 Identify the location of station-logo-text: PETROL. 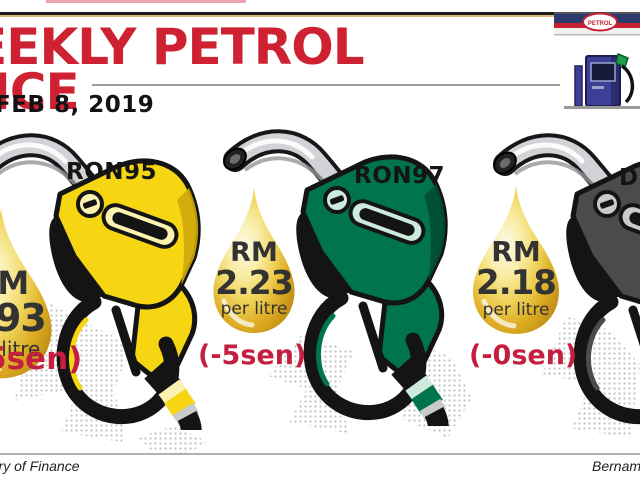
(600, 24).